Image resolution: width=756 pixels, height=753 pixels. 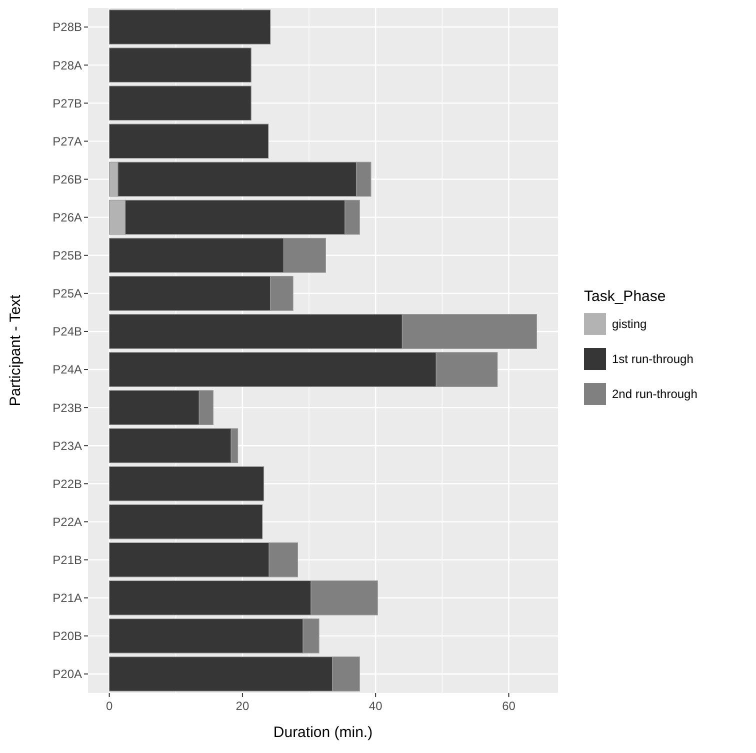 I want to click on legend-label: gisting, so click(x=629, y=324).